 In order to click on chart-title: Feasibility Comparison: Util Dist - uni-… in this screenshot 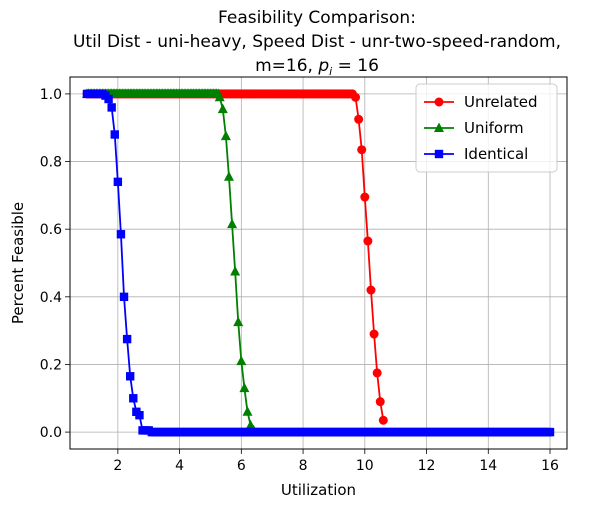, I will do `click(317, 43)`.